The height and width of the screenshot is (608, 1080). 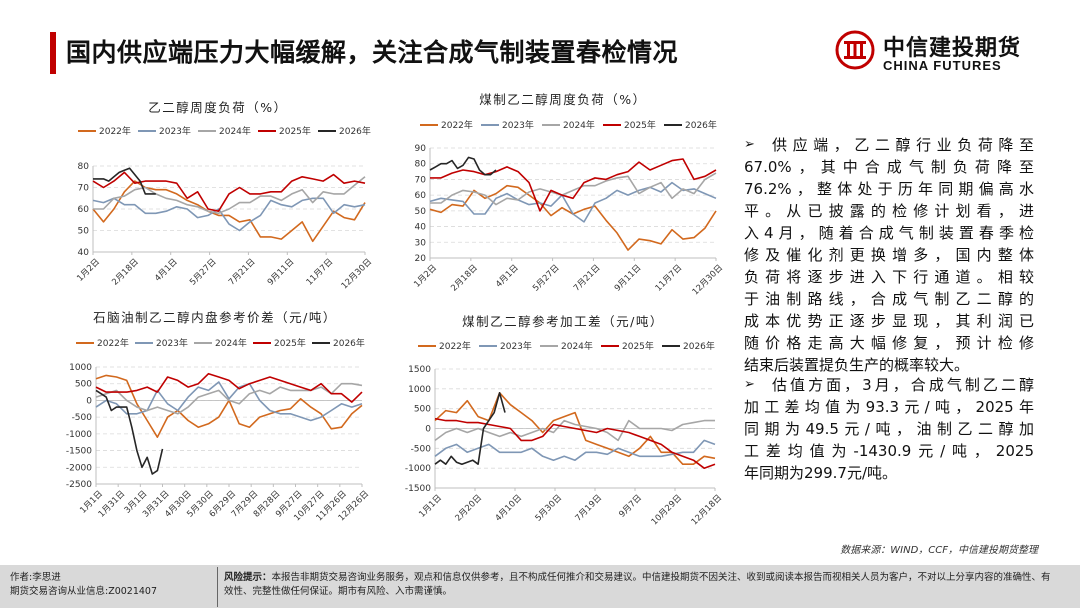 I want to click on license-number: 期货交易咨询从业信息:Z0021407, so click(x=84, y=591).